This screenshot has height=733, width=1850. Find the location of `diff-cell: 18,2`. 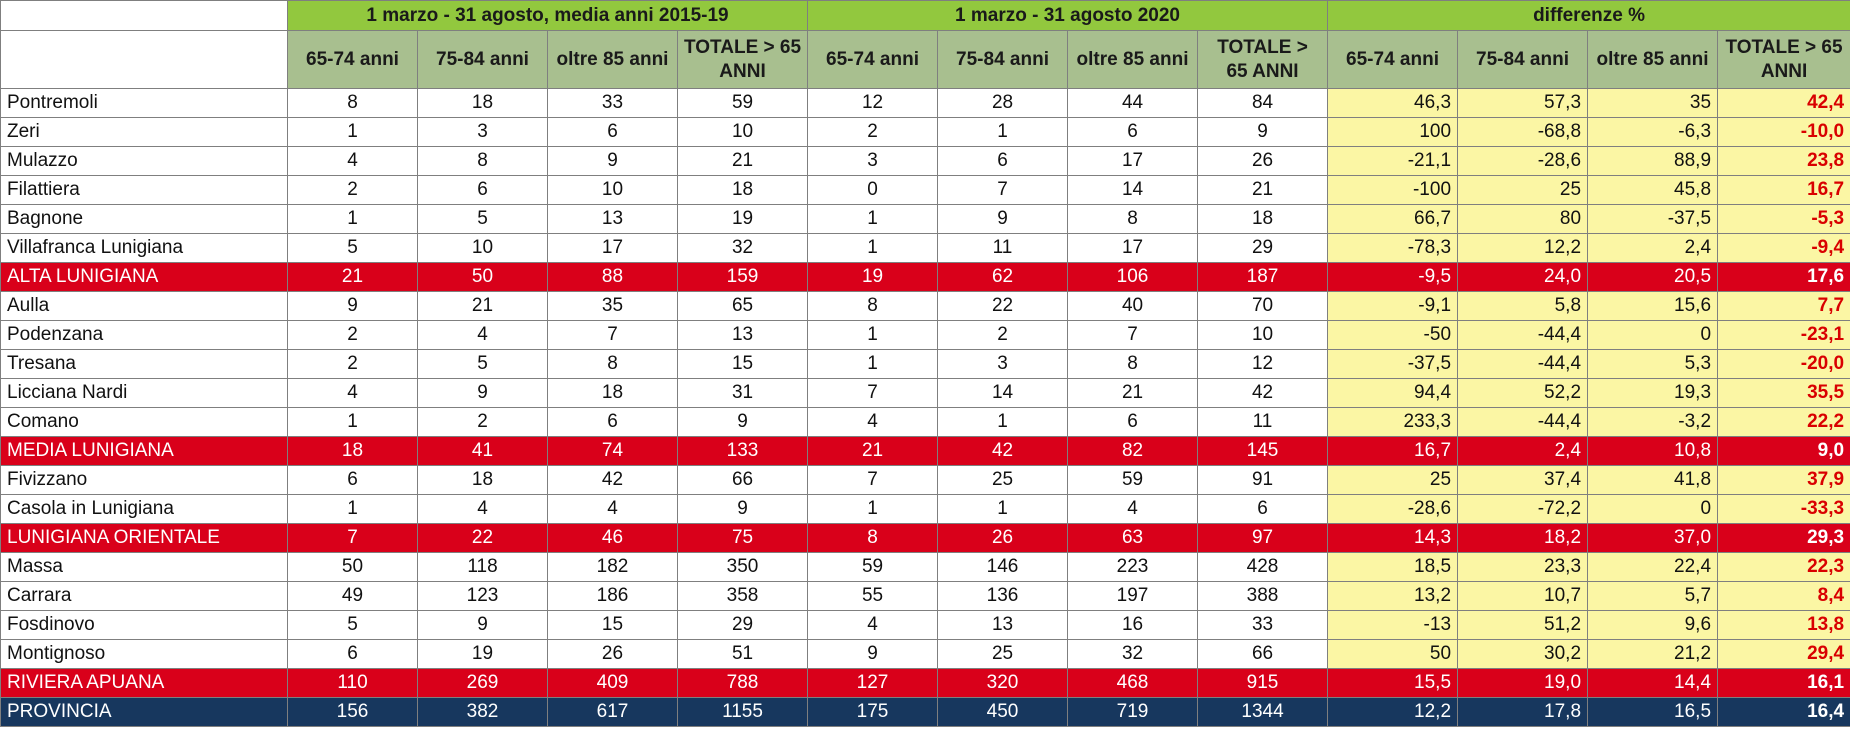

diff-cell: 18,2 is located at coordinates (1523, 538).